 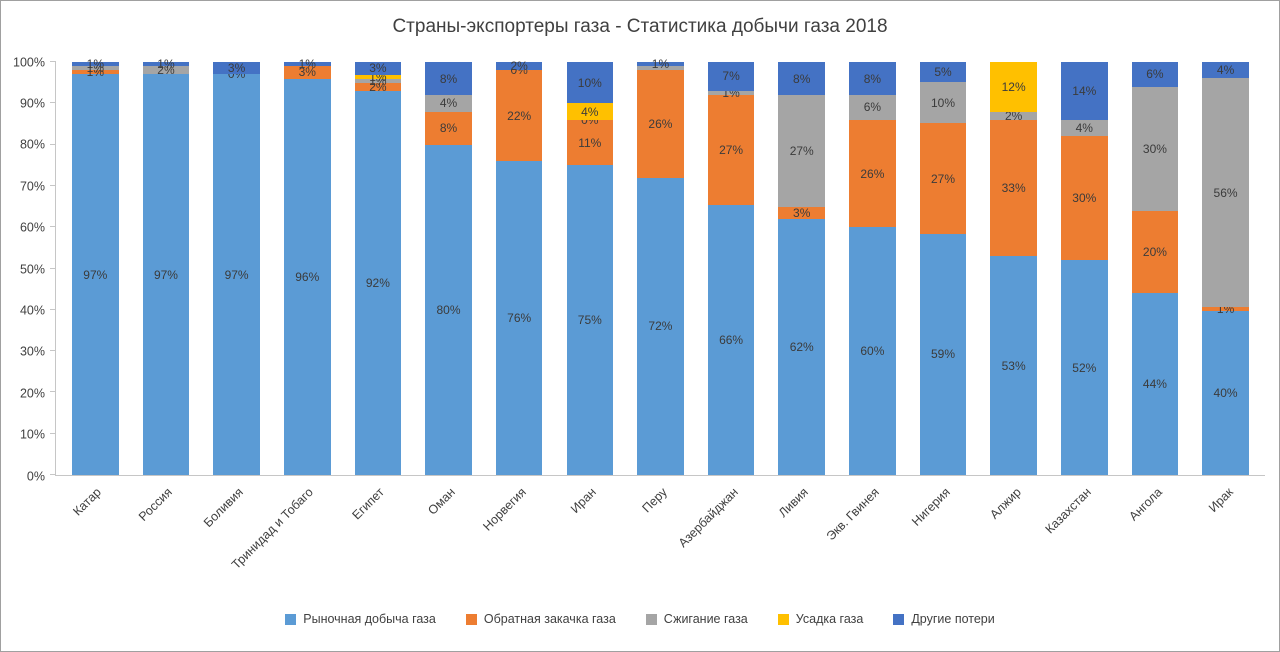 I want to click on x-axis-slot: Ирак, so click(x=1225, y=538).